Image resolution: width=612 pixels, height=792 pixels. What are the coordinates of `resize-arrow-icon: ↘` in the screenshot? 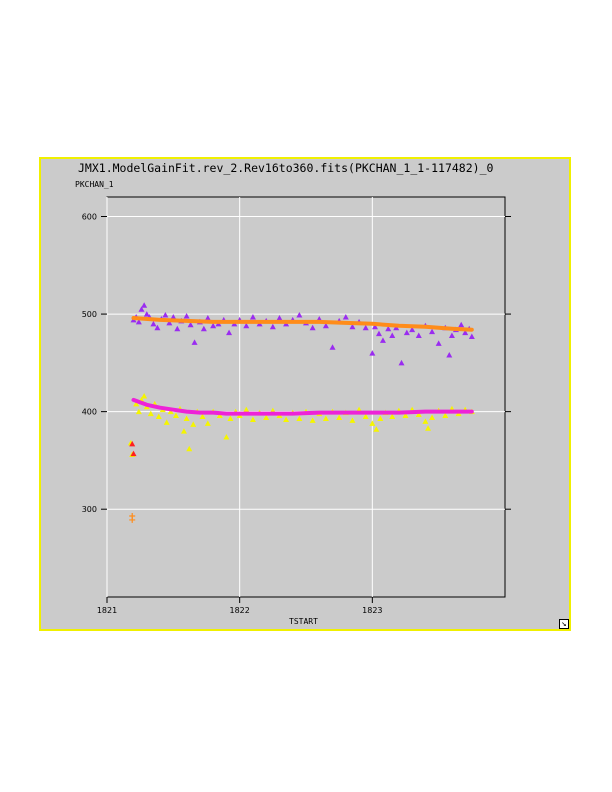 It's located at (564, 624).